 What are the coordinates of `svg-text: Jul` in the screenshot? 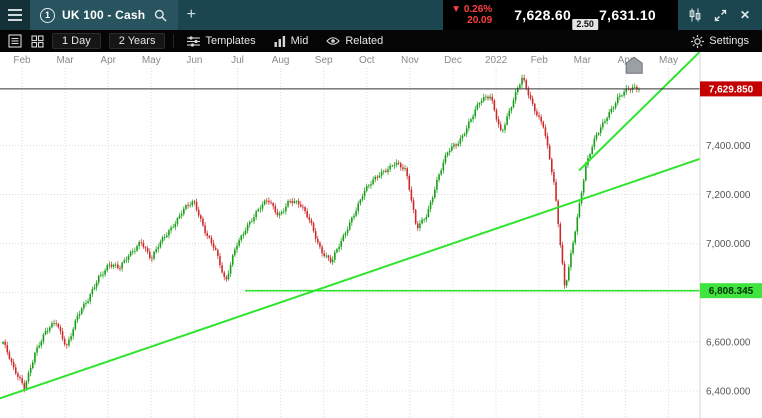 It's located at (237, 60).